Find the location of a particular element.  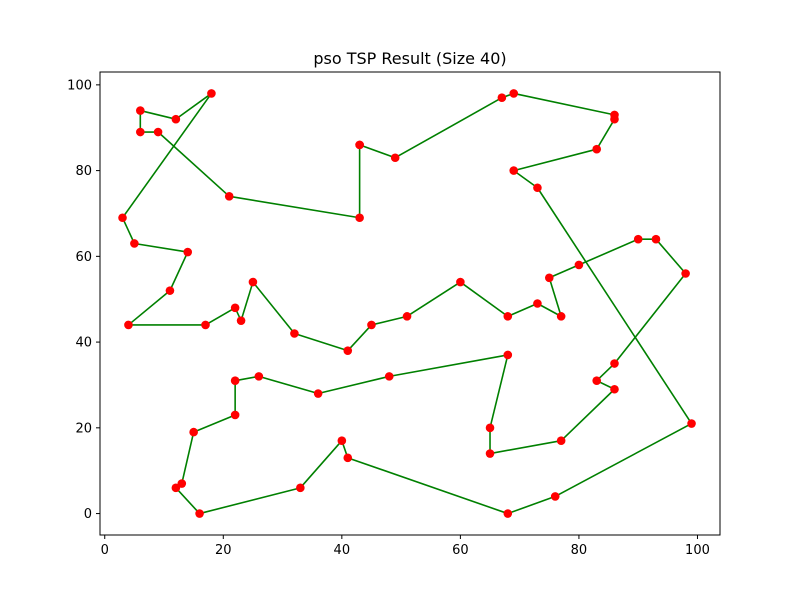

chart-title: pso TSP Result (Size 40) is located at coordinates (409, 58).